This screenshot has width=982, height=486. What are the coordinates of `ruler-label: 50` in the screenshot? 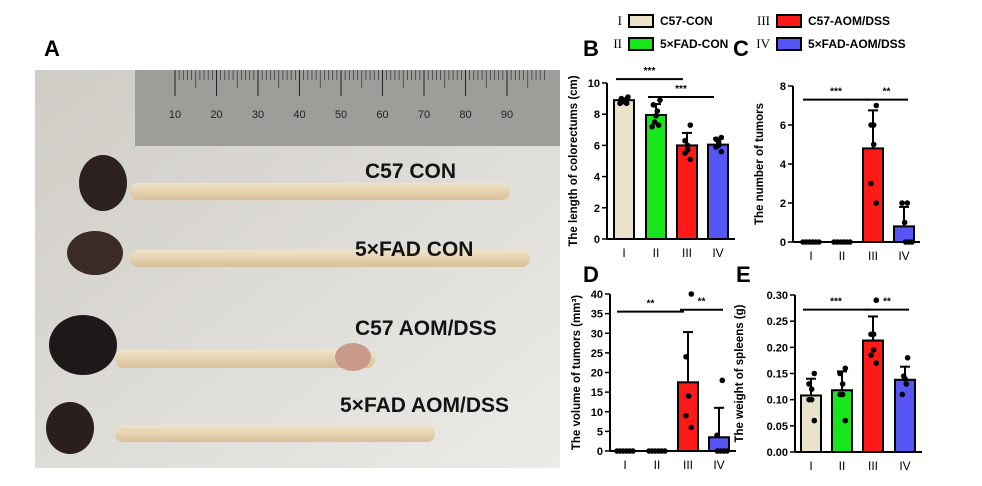 It's located at (341, 115).